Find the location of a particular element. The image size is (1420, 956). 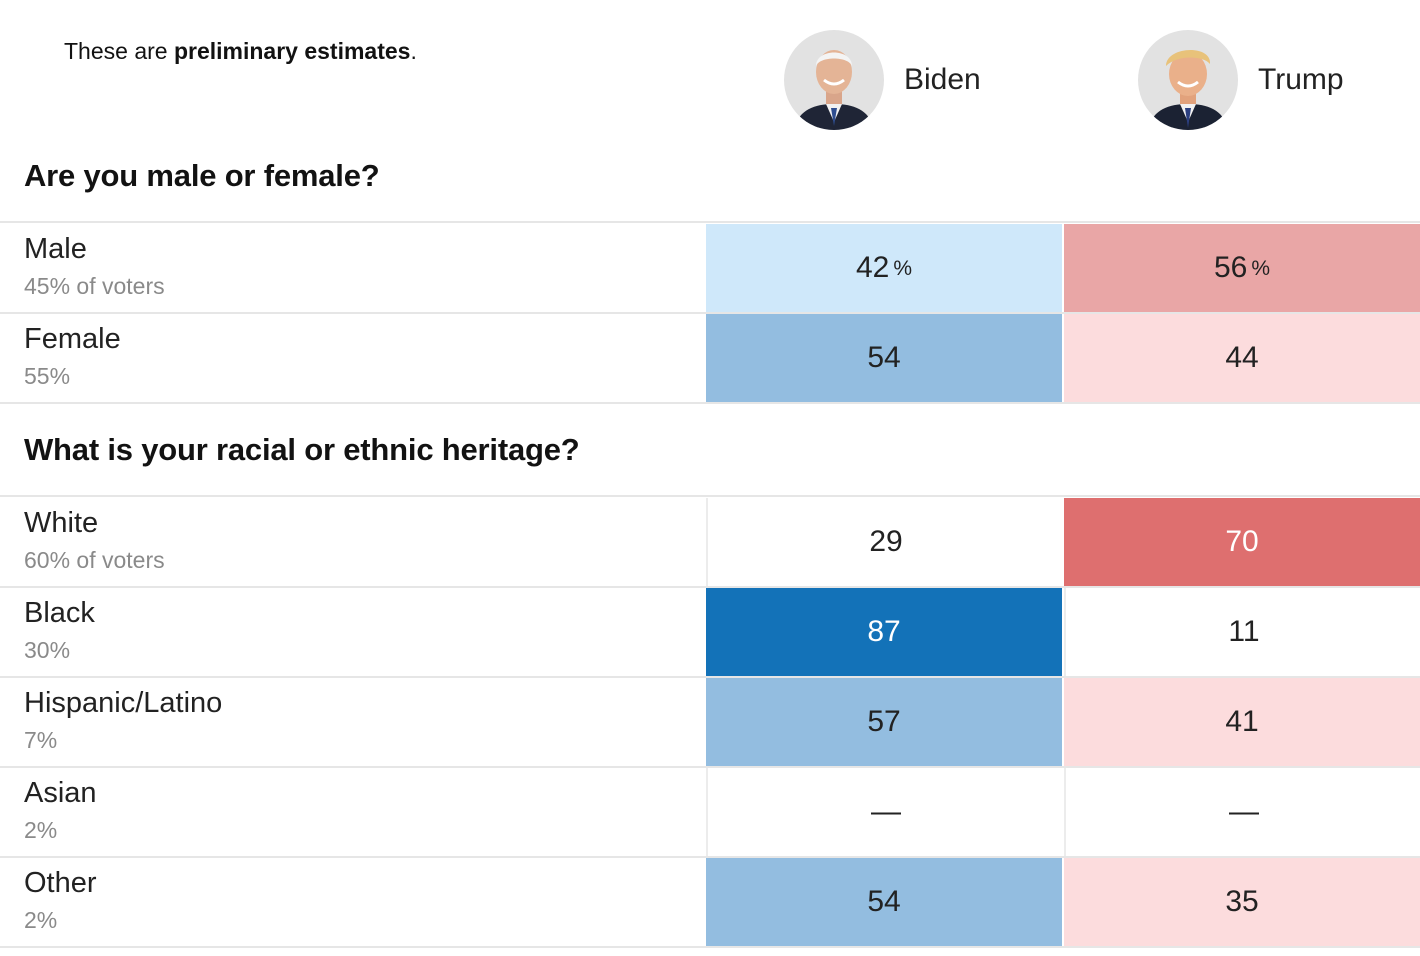

biden-value: 87 is located at coordinates (884, 631).